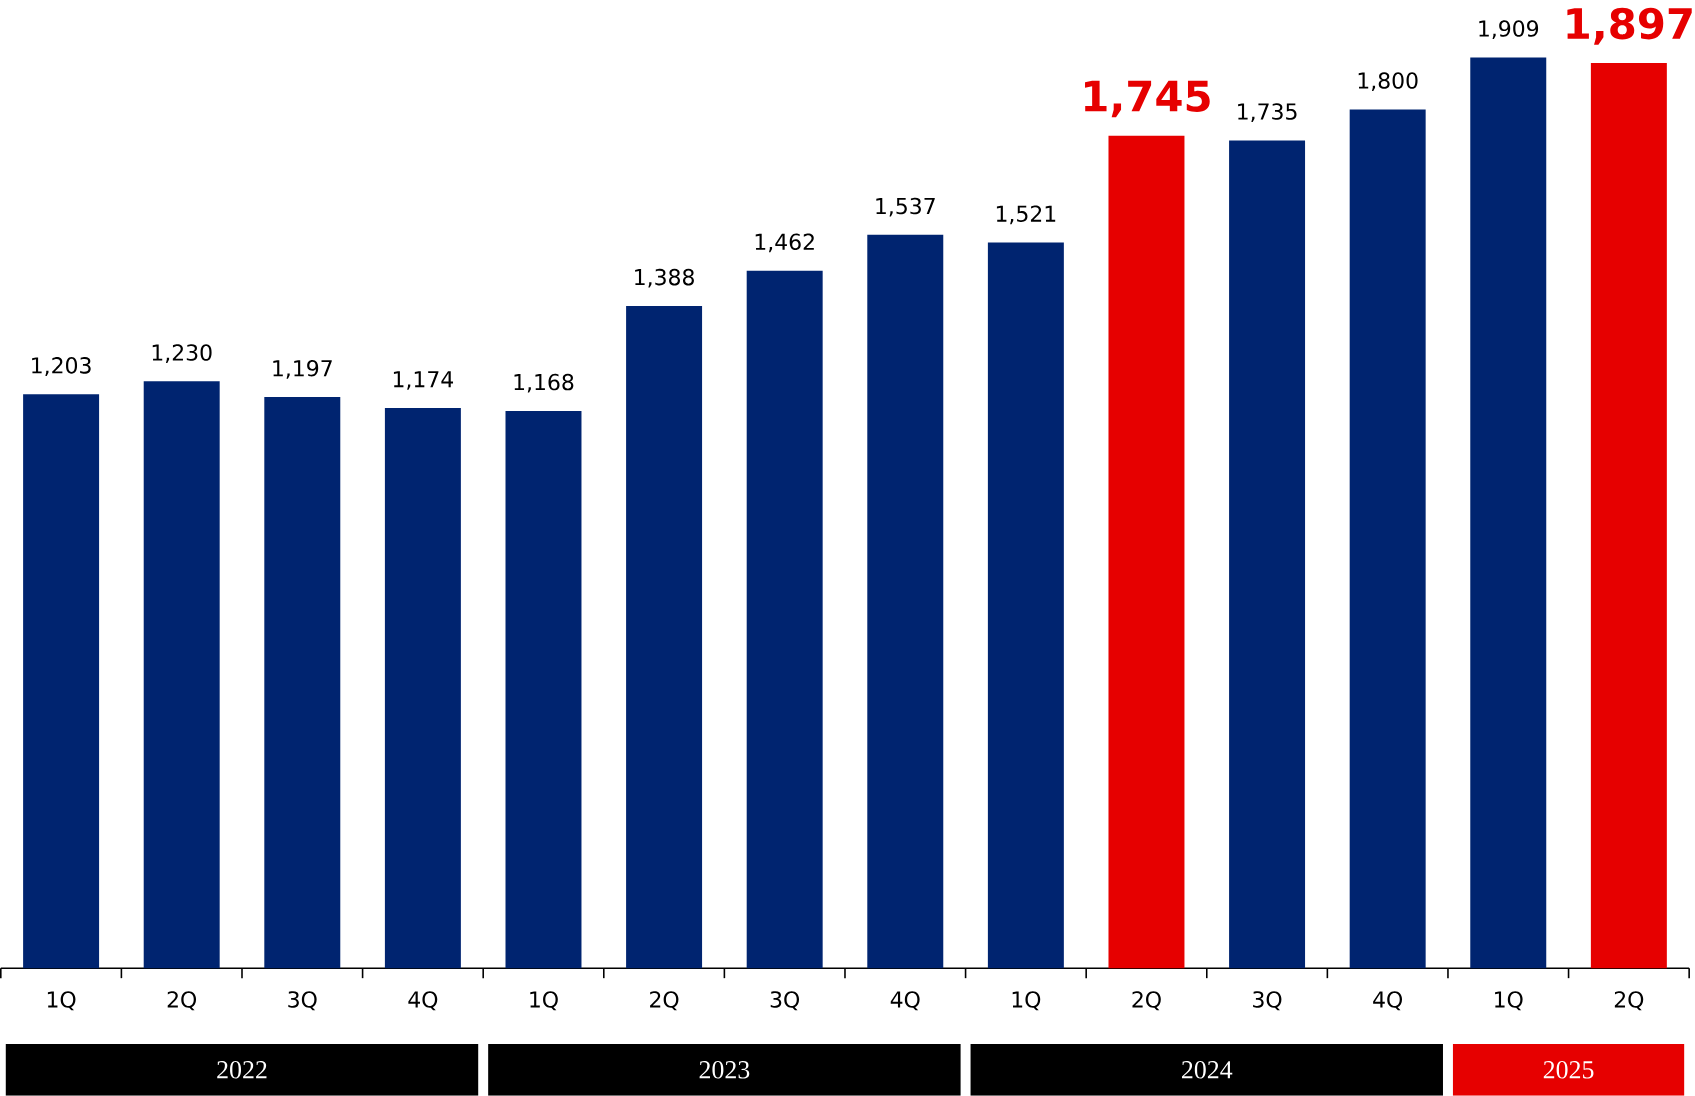 The height and width of the screenshot is (1096, 1695). I want to click on data-label: 1,230, so click(182, 354).